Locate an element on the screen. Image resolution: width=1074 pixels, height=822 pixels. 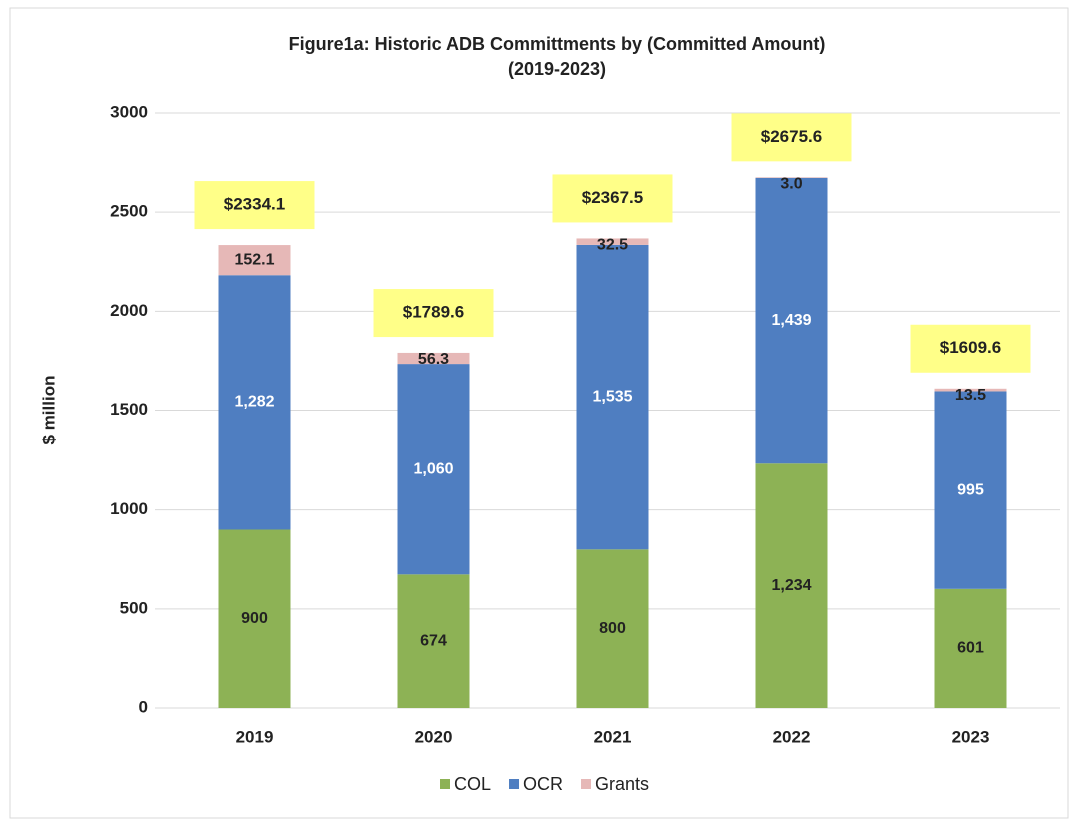
total-label: $1609.6 is located at coordinates (970, 347).